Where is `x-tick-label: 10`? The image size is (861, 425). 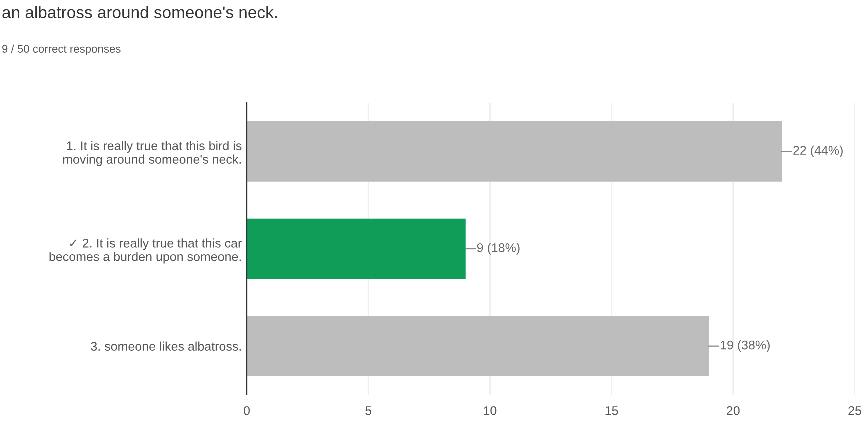 x-tick-label: 10 is located at coordinates (490, 411).